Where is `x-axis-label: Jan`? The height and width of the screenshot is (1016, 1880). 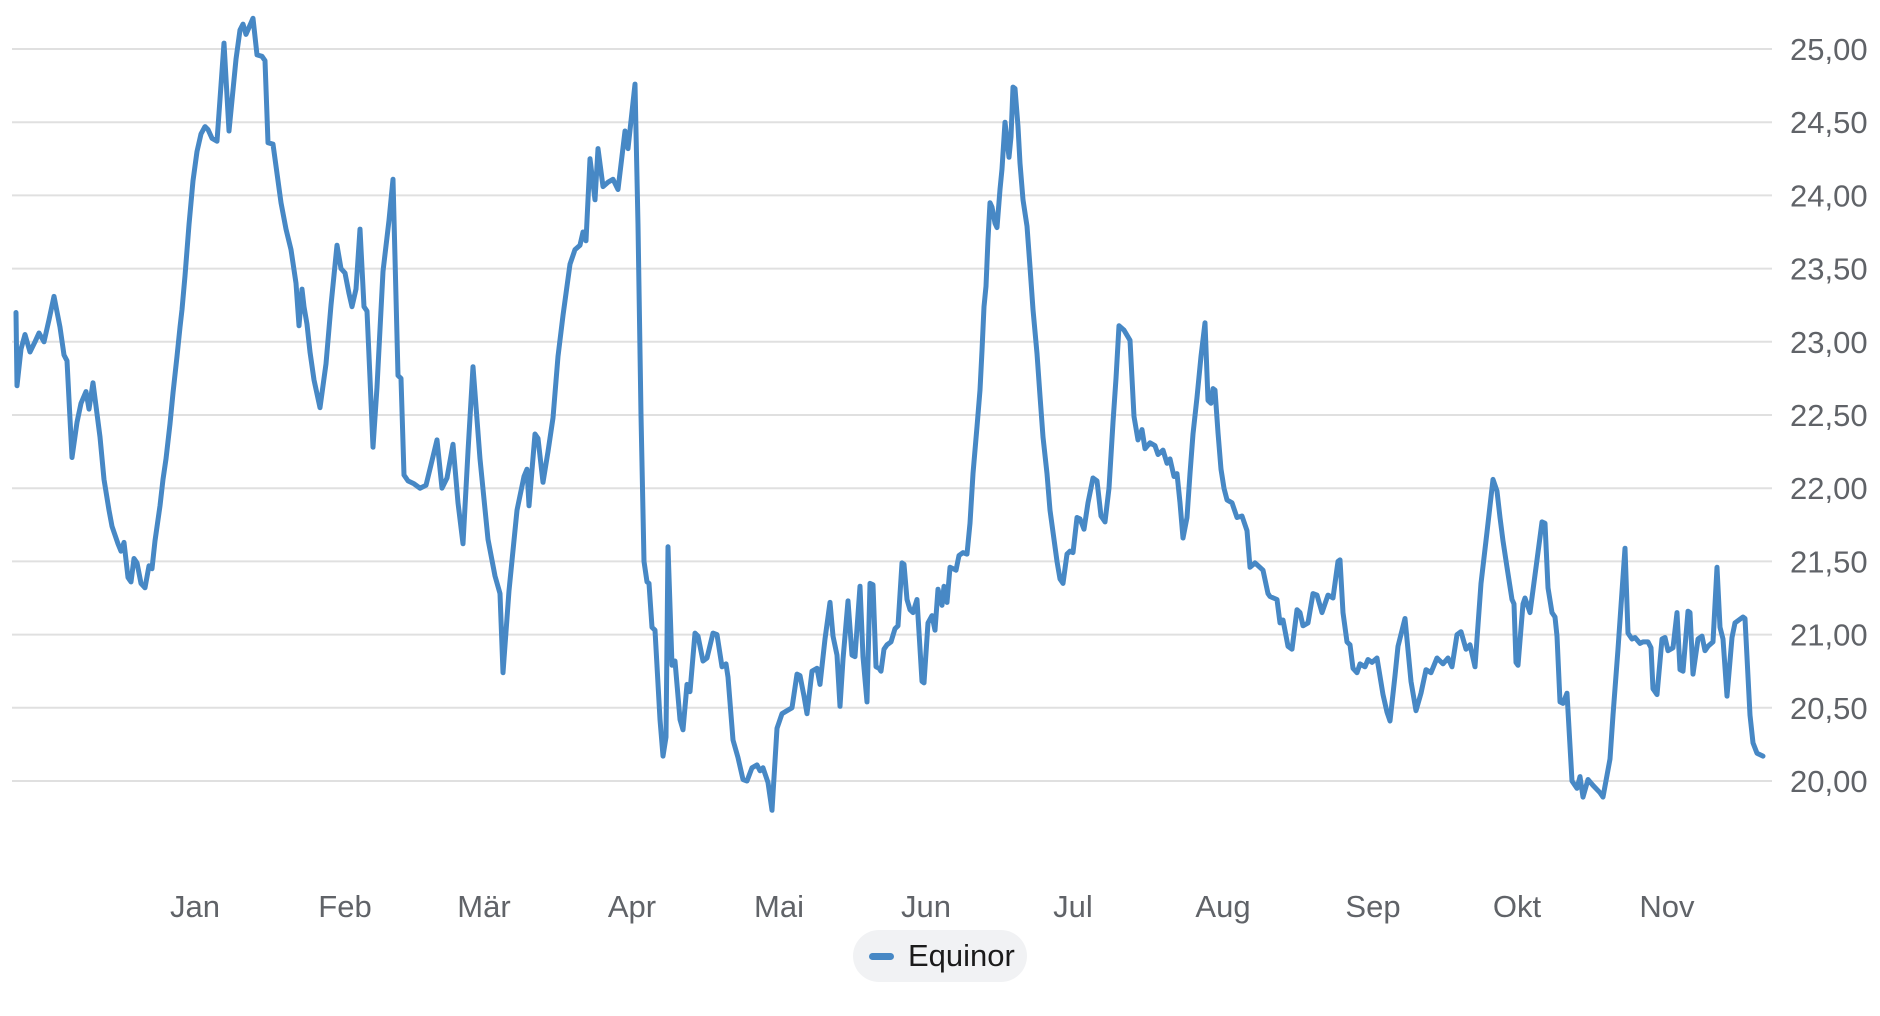
x-axis-label: Jan is located at coordinates (195, 906).